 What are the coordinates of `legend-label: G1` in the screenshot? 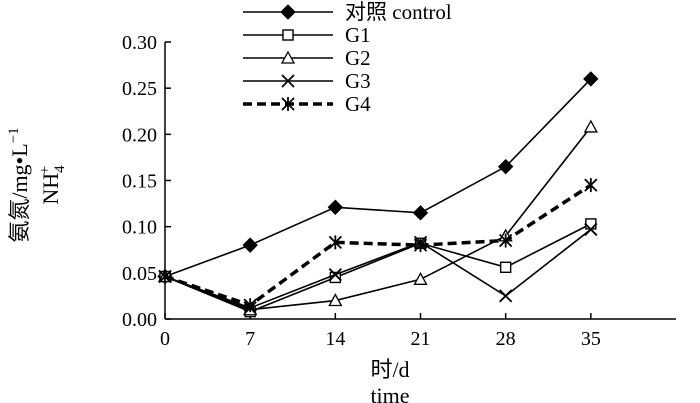 It's located at (358, 35).